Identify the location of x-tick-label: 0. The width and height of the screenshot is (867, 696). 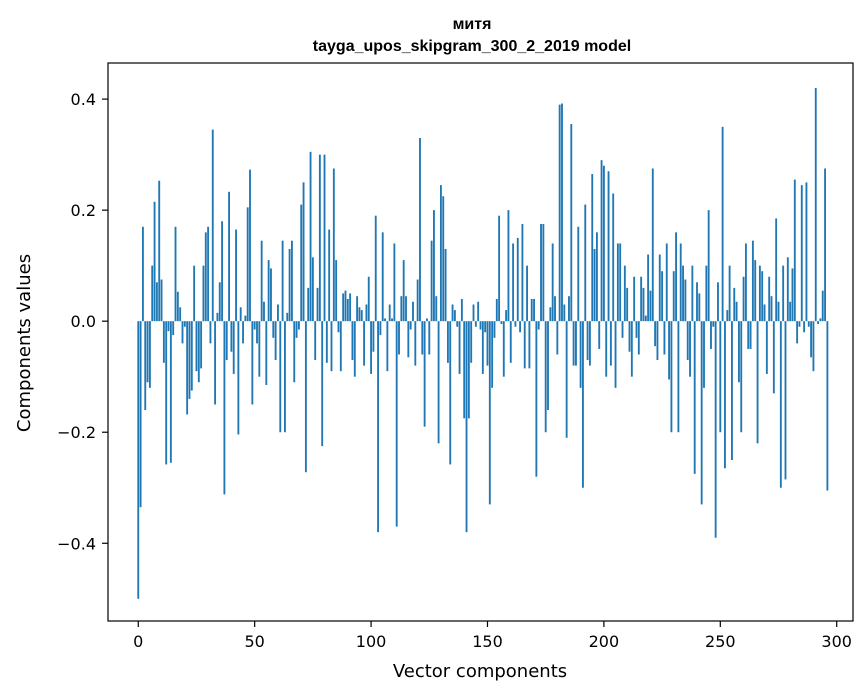
(138, 641).